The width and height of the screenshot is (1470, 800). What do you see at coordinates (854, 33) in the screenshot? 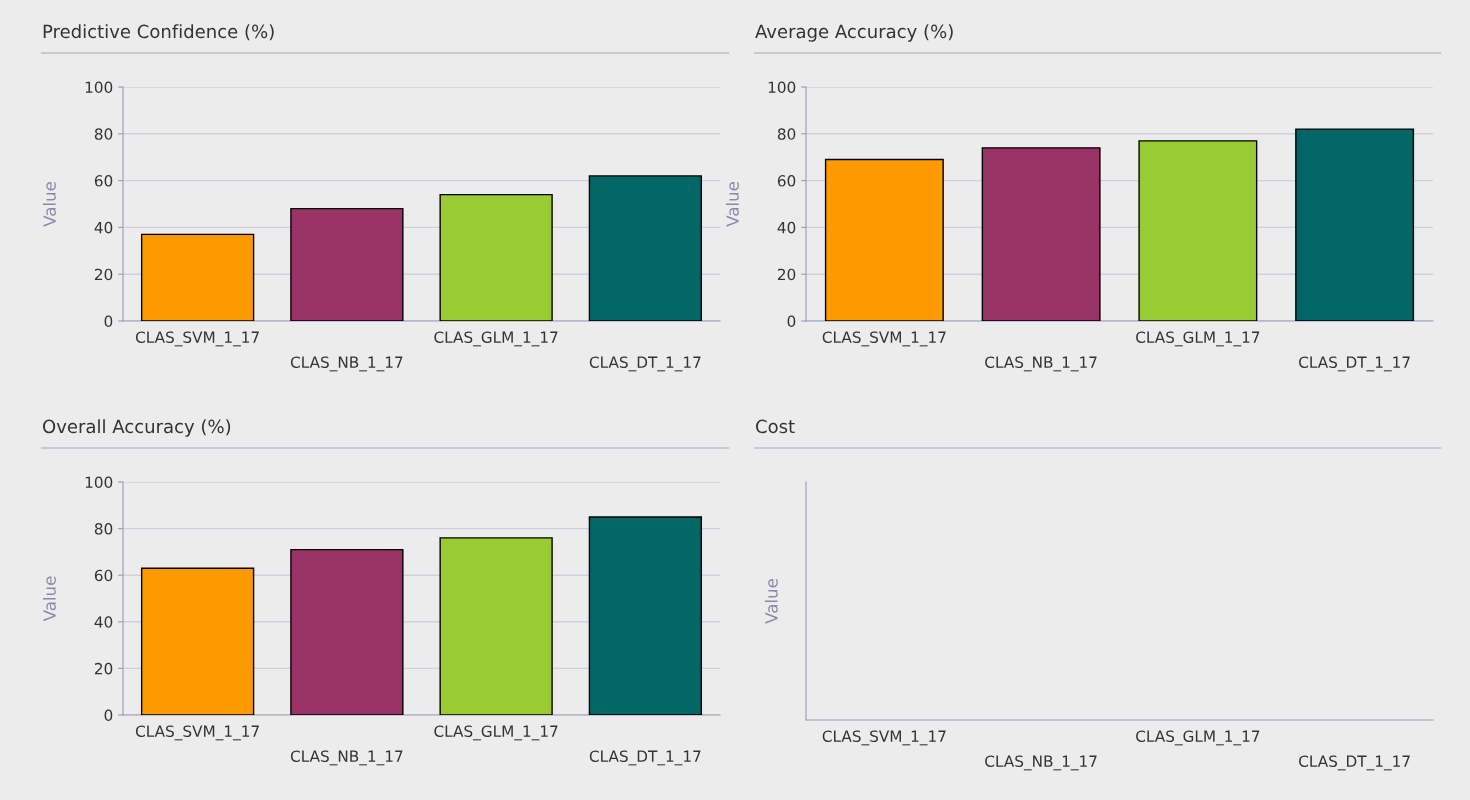
I see `chart-title: Average Accuracy (%)` at bounding box center [854, 33].